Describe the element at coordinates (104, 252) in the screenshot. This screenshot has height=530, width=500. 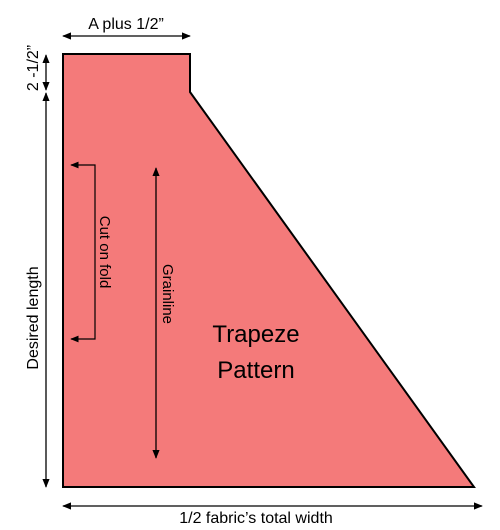
I see `cut-on-fold-label: Cut on fold` at that location.